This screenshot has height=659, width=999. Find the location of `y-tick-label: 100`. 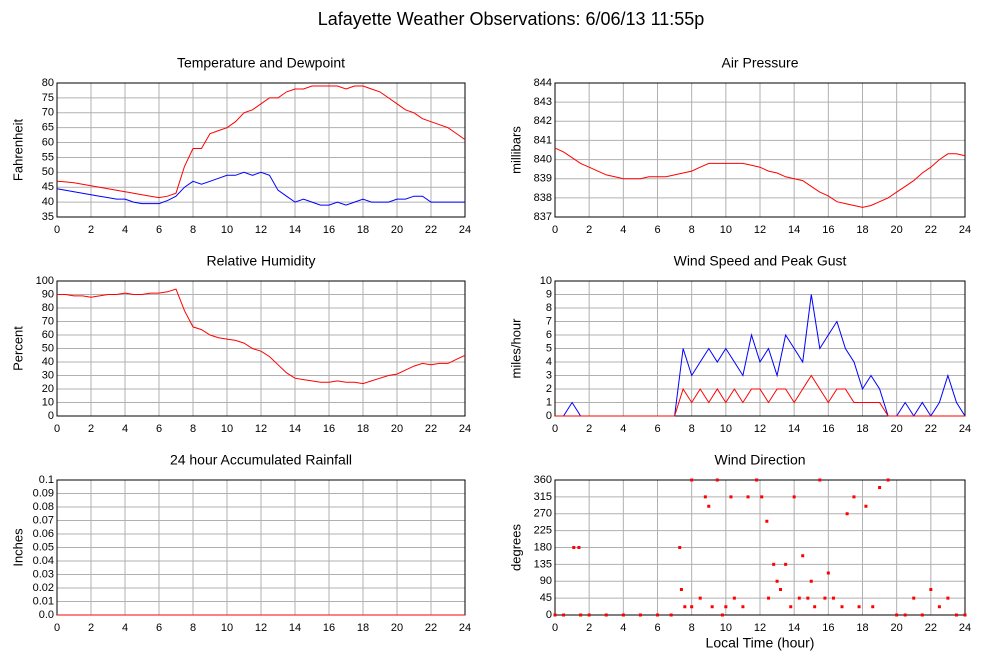

y-tick-label: 100 is located at coordinates (45, 281).